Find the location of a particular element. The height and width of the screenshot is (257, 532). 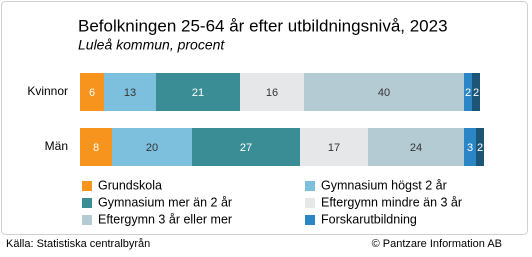

y-tick-label: Kvinnor is located at coordinates (47, 91).